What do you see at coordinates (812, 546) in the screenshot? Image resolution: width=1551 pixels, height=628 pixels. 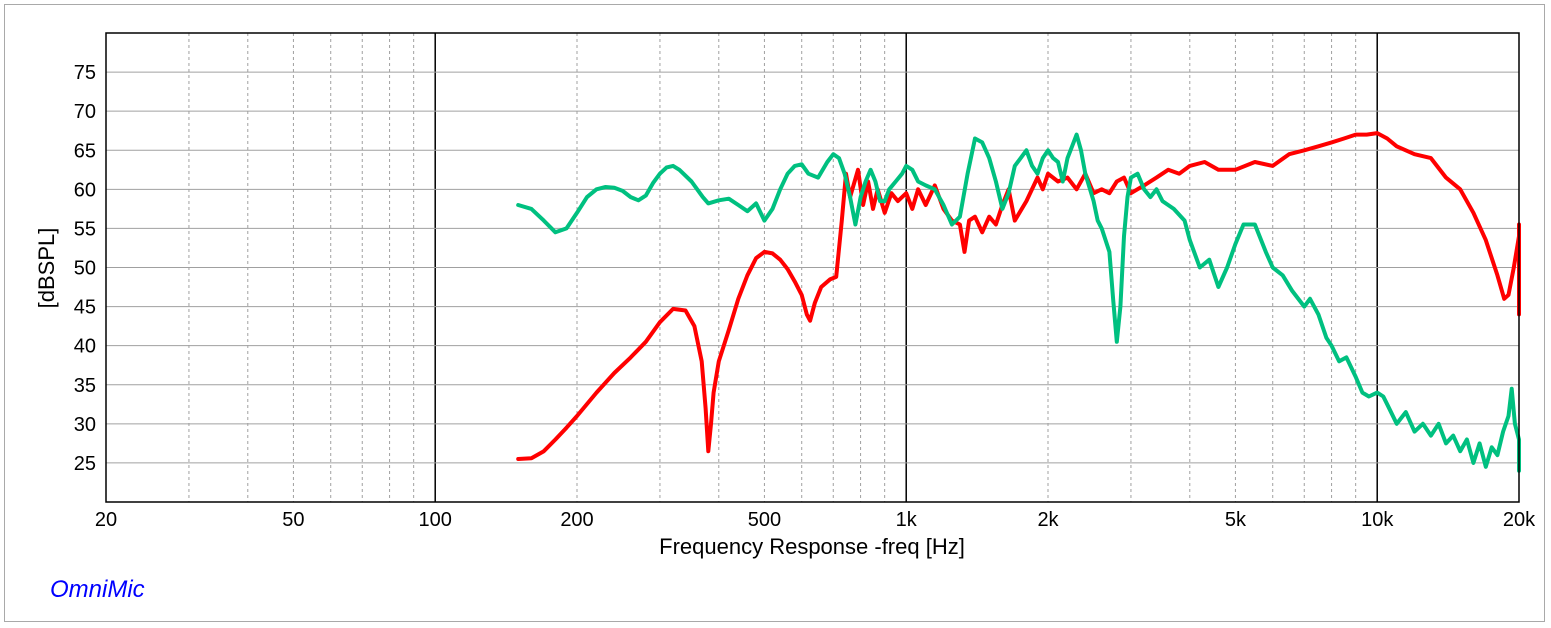 I see `x-axis-title: Frequency Response -freq [Hz]` at bounding box center [812, 546].